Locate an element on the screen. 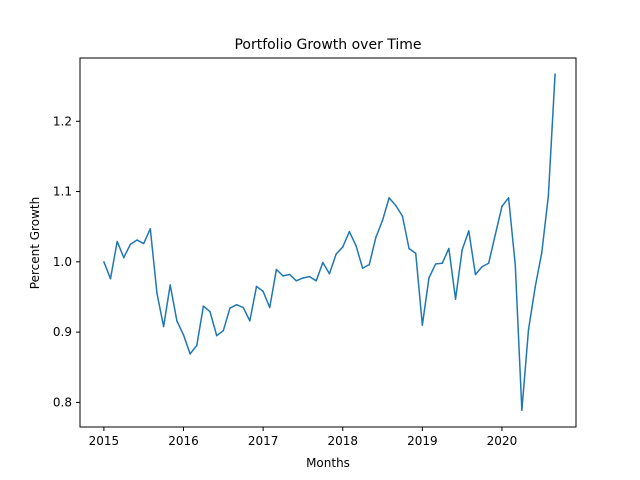 This screenshot has height=480, width=640. y-axis: 0.8 0.9 1.0 1.1 1.2 is located at coordinates (66, 261).